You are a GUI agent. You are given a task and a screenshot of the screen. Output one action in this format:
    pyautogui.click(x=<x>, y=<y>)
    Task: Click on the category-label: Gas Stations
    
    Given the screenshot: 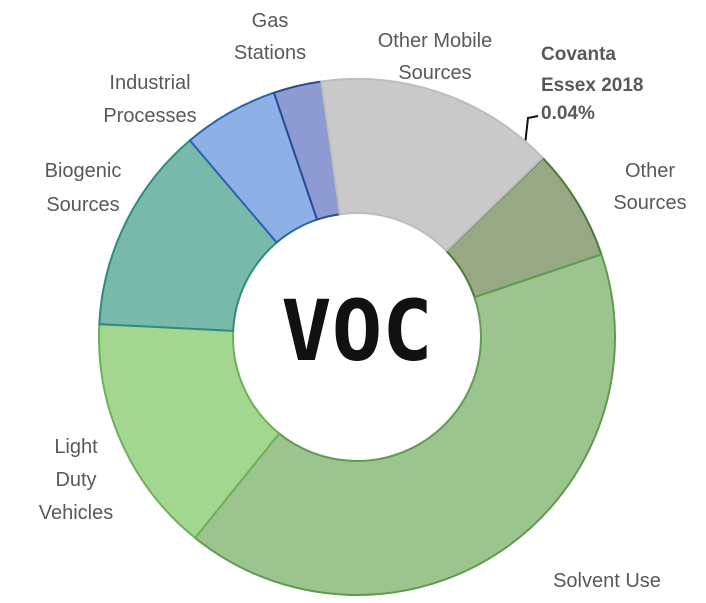 What is the action you would take?
    pyautogui.click(x=270, y=37)
    